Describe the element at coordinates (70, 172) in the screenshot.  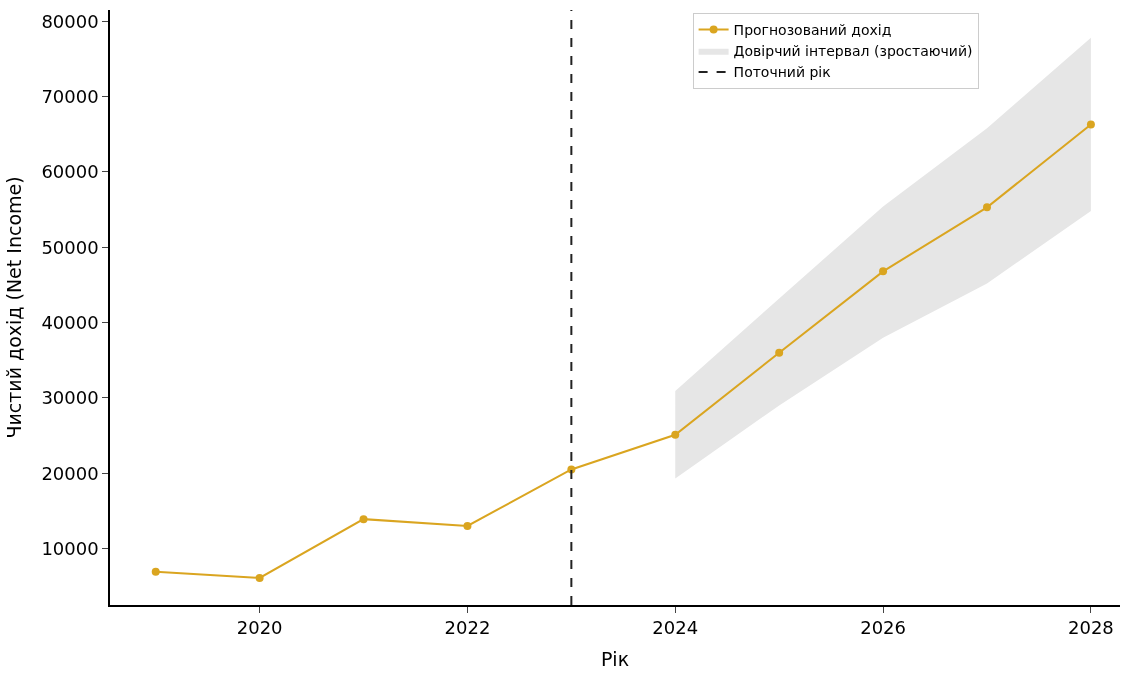
I see `y-tick-label: 60000` at that location.